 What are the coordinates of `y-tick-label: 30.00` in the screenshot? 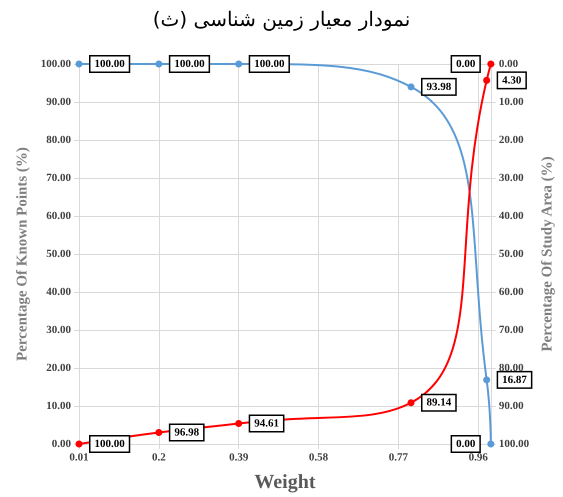 It's located at (59, 330).